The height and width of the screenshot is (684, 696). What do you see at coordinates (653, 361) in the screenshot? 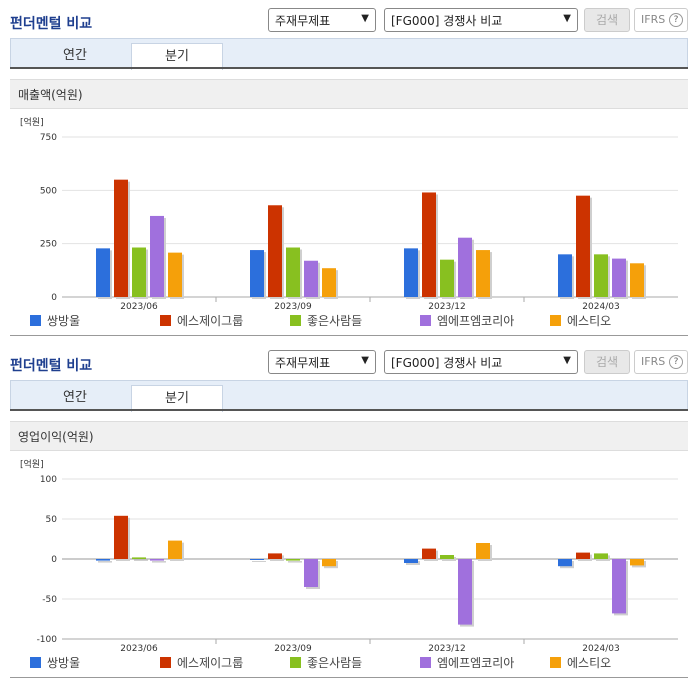
I see `ifrs-label: IFRS` at bounding box center [653, 361].